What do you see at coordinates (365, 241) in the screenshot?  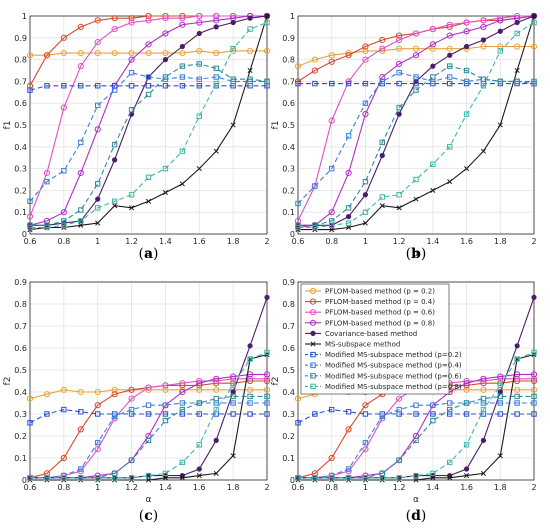 I see `x-tick-label: 1` at bounding box center [365, 241].